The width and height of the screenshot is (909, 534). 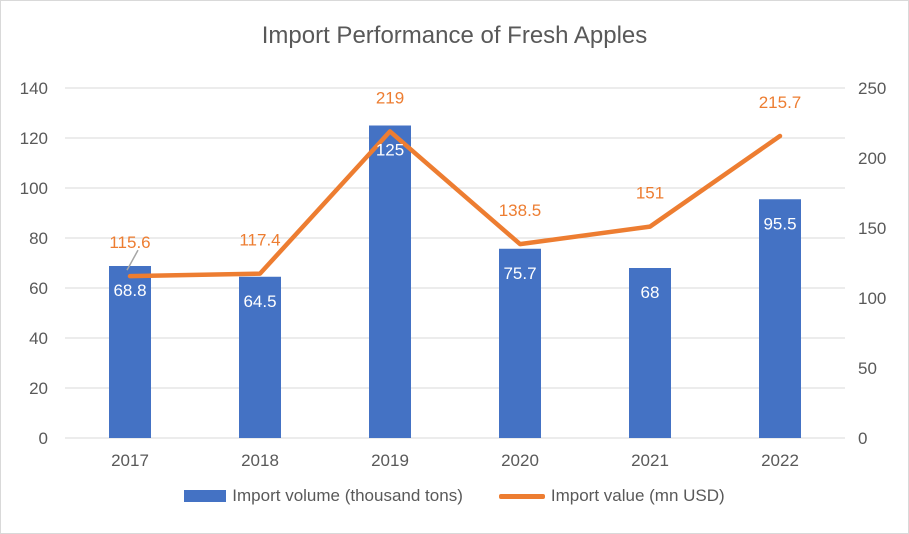 What do you see at coordinates (347, 495) in the screenshot?
I see `legend-label-volume: Import volume (thousand tons)` at bounding box center [347, 495].